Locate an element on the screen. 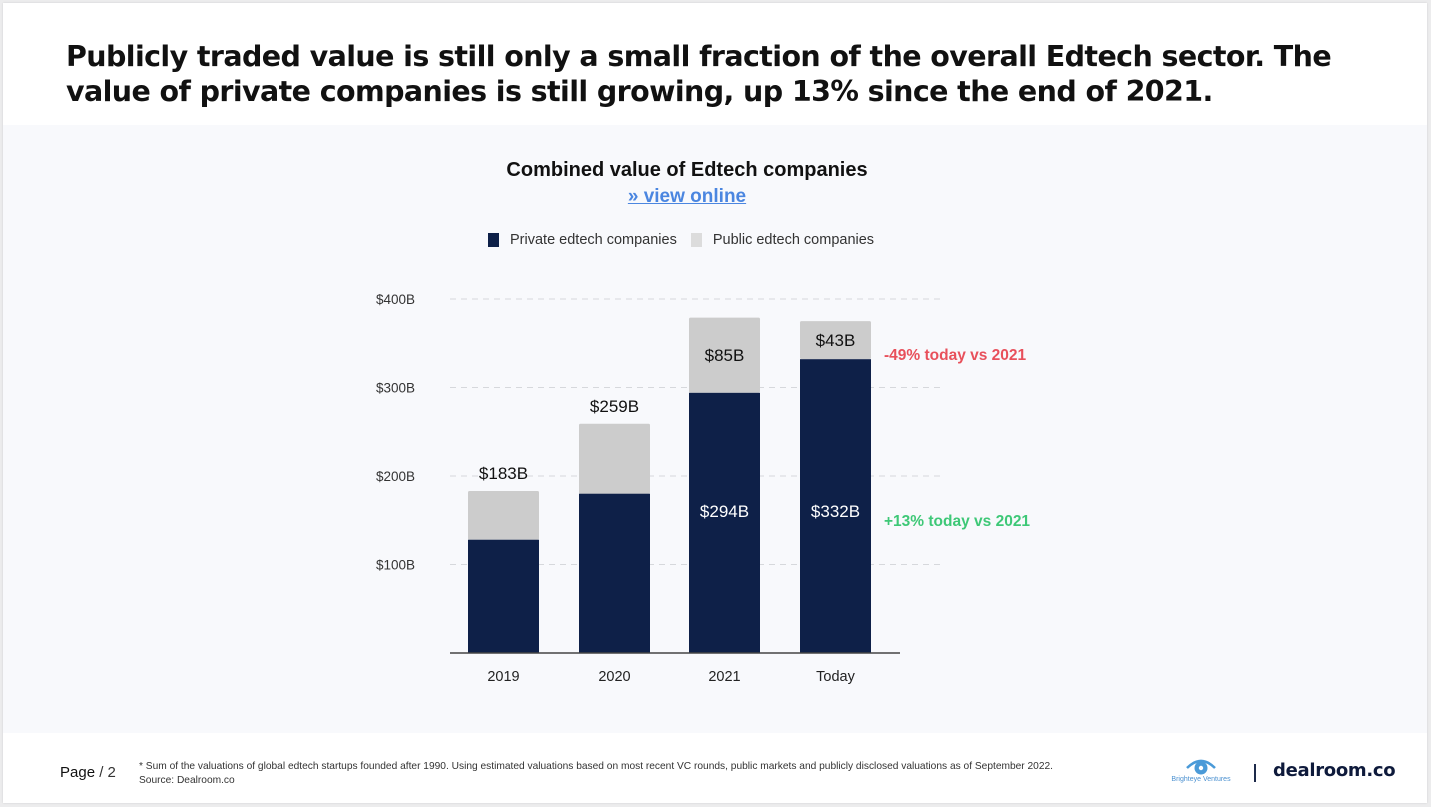 This screenshot has width=1431, height=807. x-tick-label: 2019 is located at coordinates (503, 677).